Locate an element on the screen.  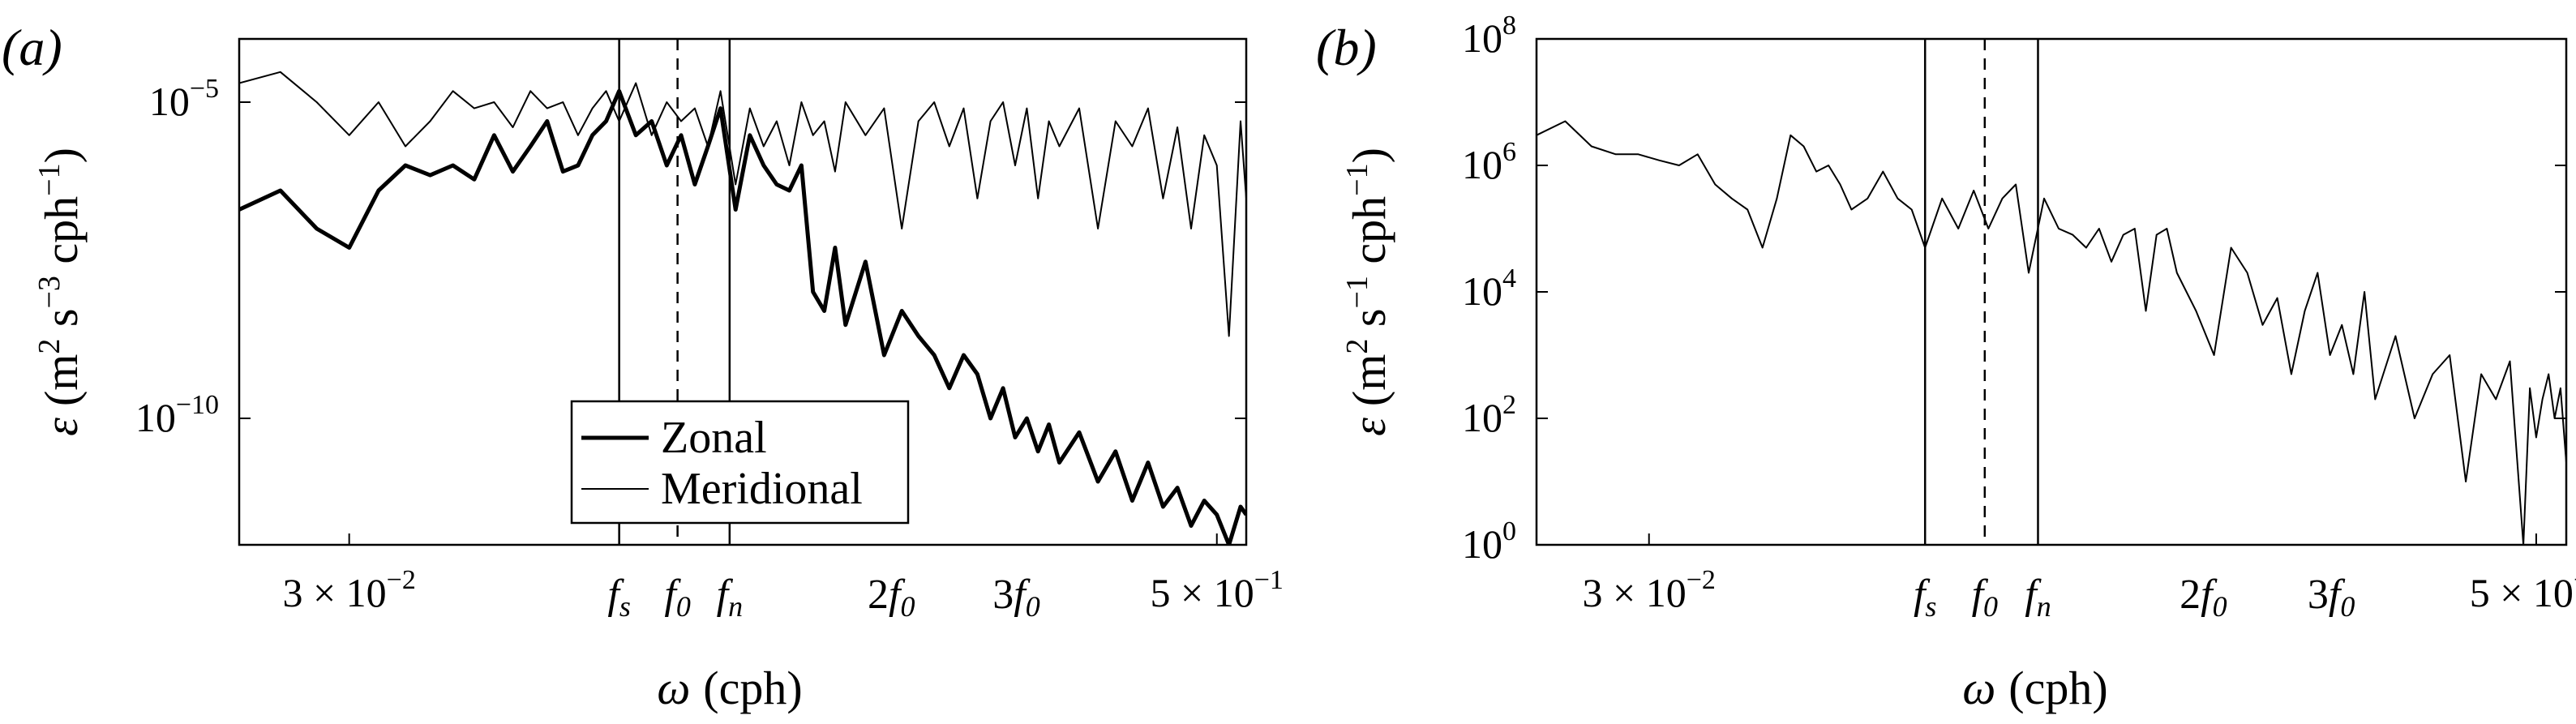
frequency-lines-b is located at coordinates (1981, 292).